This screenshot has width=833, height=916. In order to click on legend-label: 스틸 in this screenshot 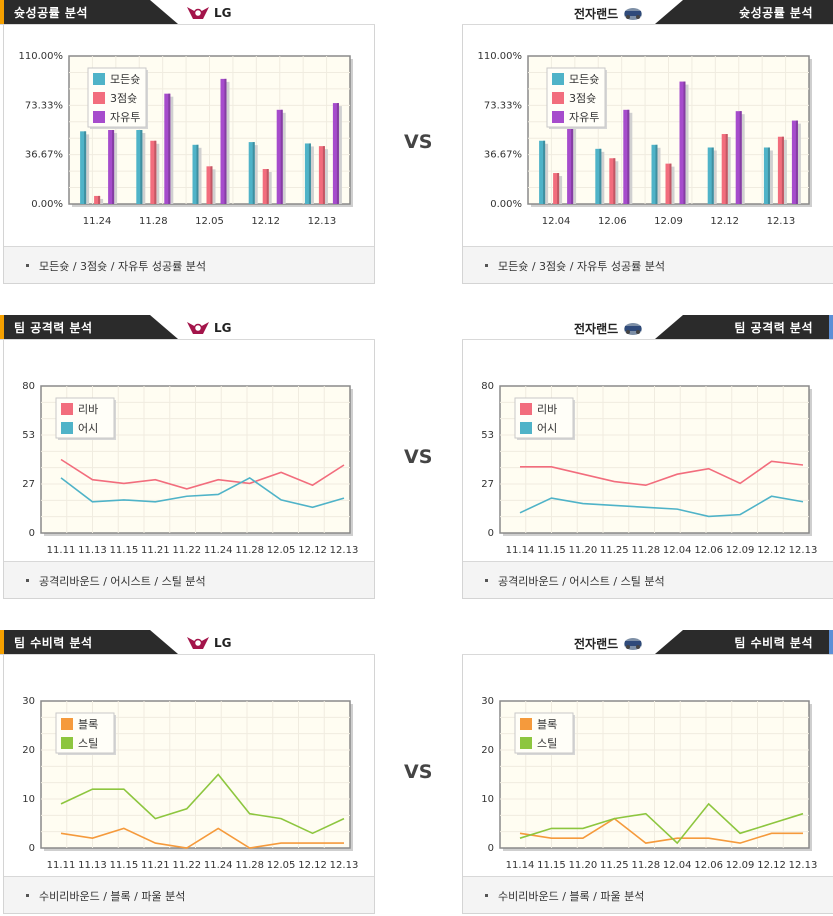, I will do `click(88, 743)`.